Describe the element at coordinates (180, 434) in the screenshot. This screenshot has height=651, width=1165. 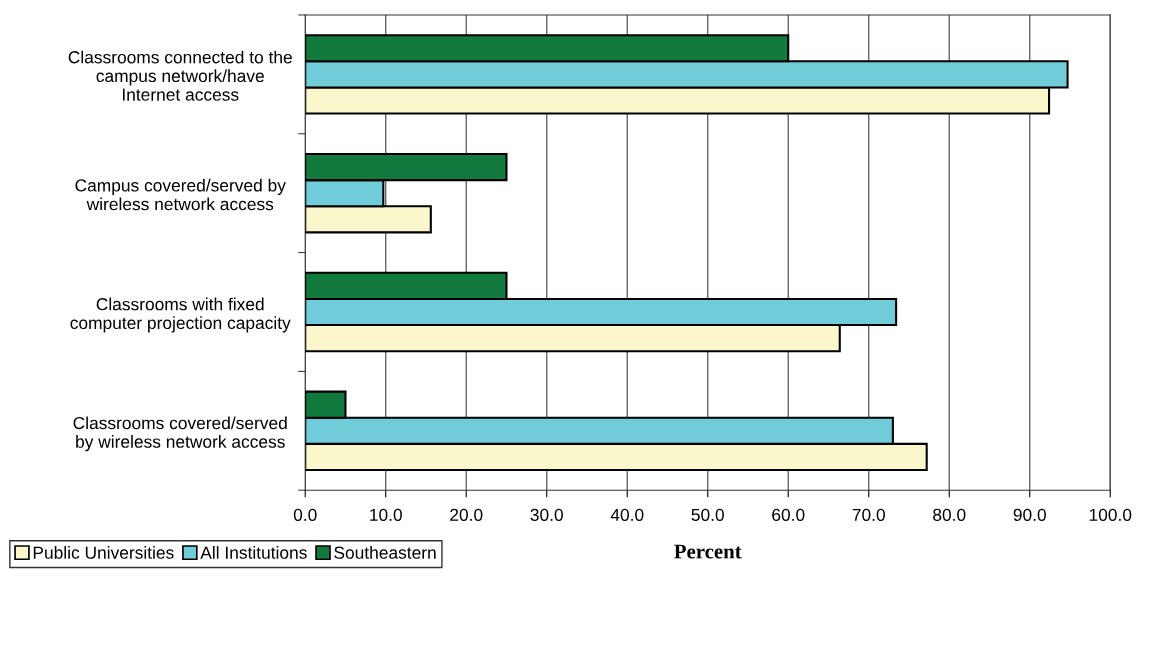
I see `y-tick-label: Classrooms covered/served by wireless network access` at that location.